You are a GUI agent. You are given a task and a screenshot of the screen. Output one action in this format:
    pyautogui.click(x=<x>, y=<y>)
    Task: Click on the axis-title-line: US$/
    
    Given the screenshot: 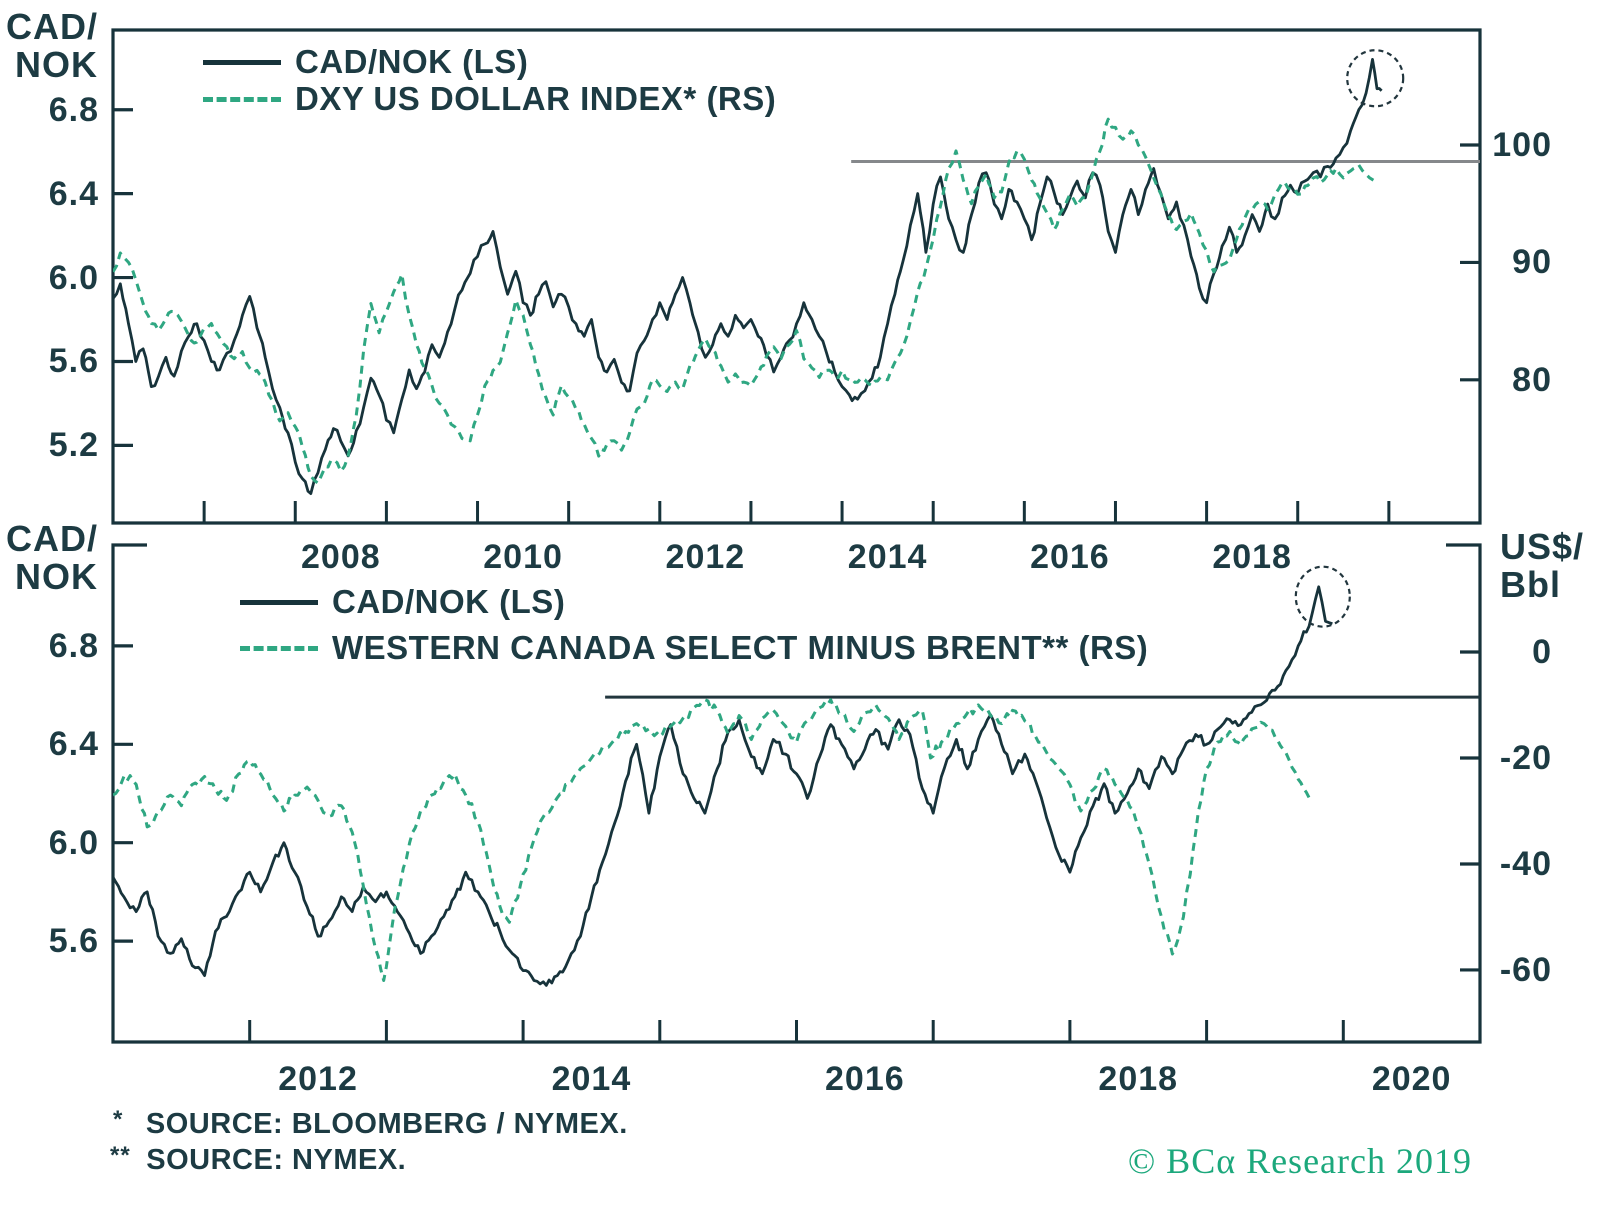 What is the action you would take?
    pyautogui.click(x=1542, y=546)
    